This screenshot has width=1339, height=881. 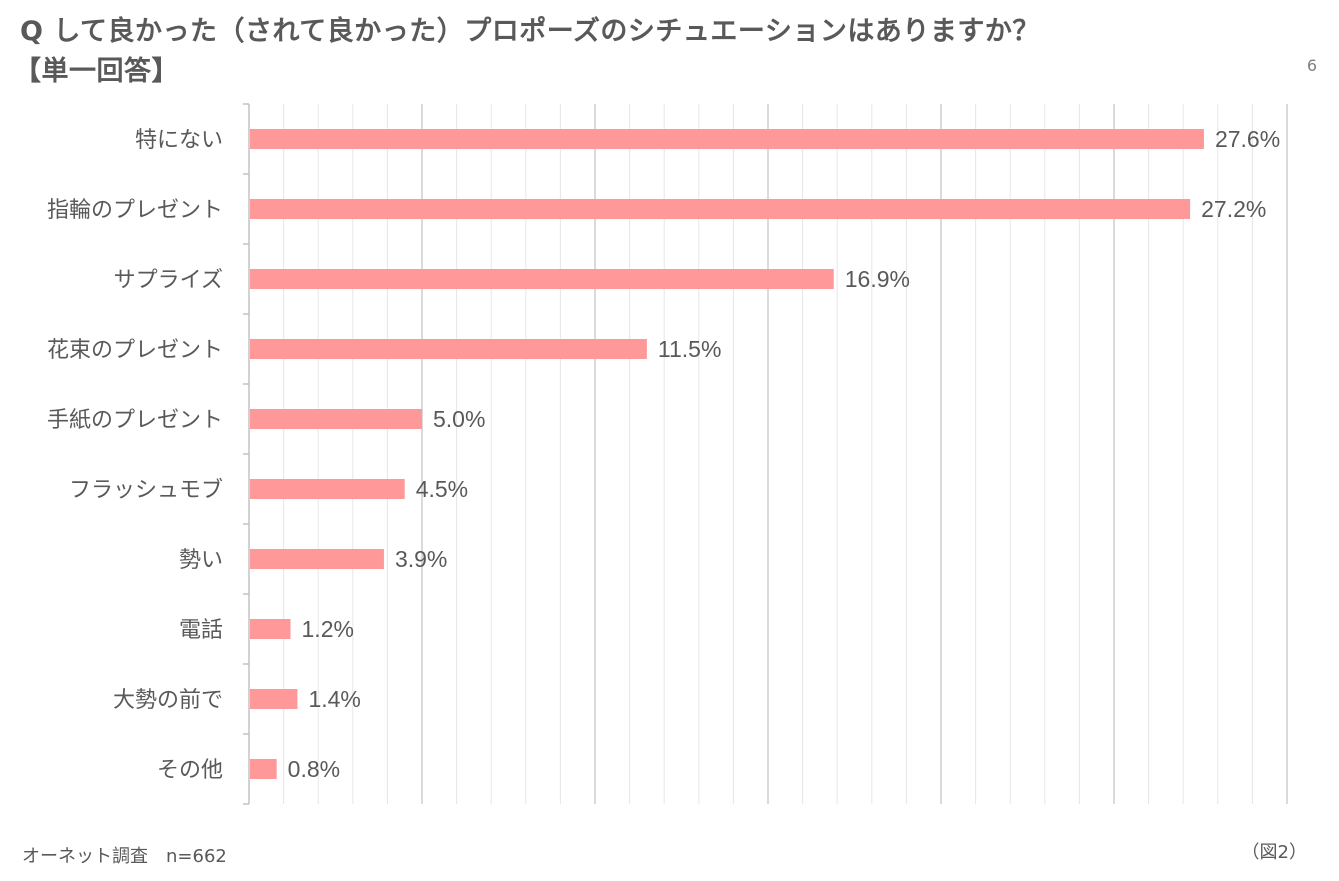 I want to click on chart-title-question: Q して良かった（されて良かった）プロポーズのシチュエーションはありますか？, so click(x=530, y=31).